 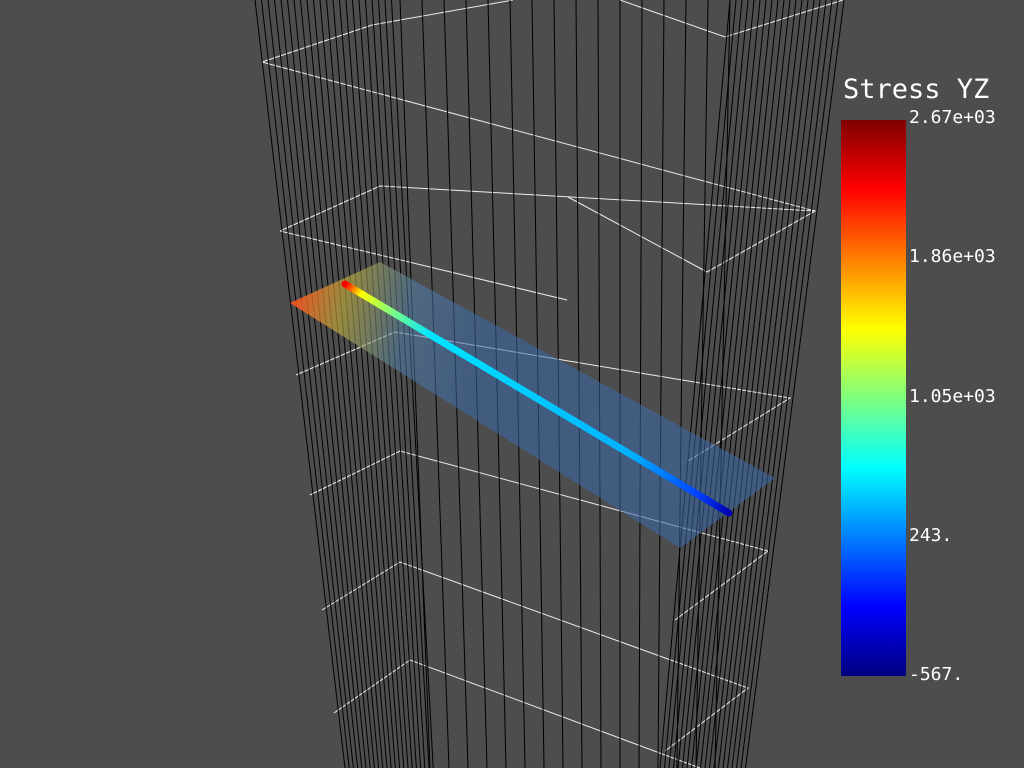 I want to click on colorbar, so click(x=873, y=398).